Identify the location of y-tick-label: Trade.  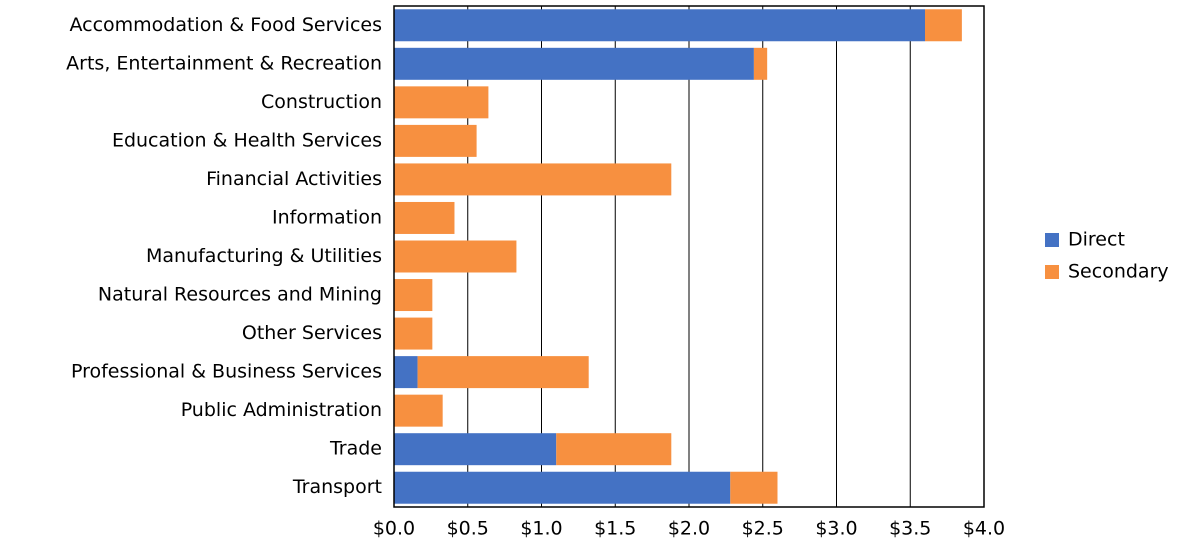
(355, 449).